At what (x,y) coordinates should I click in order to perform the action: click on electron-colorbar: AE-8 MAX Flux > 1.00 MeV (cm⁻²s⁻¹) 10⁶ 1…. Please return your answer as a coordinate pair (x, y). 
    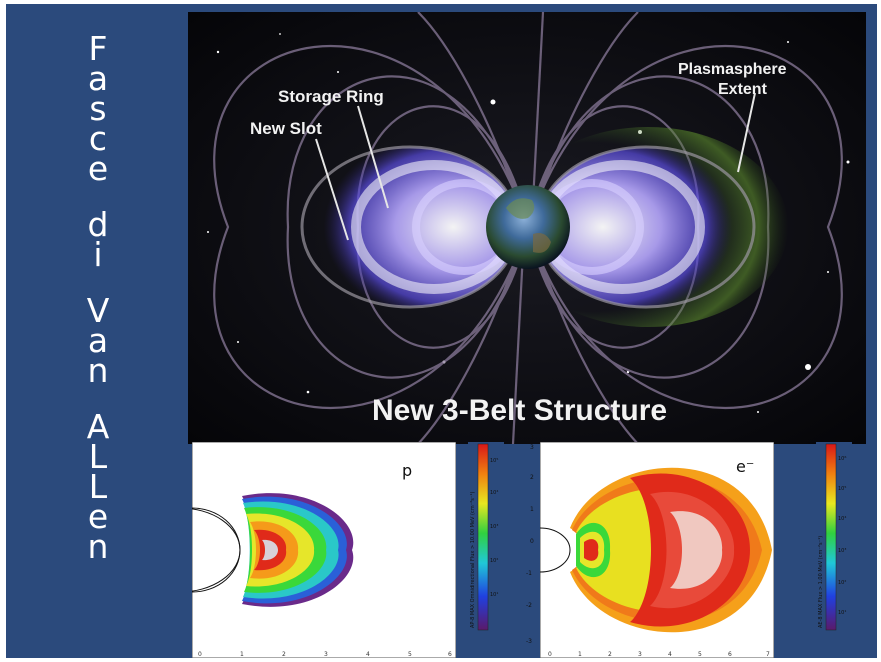
    Looking at the image, I should click on (834, 537).